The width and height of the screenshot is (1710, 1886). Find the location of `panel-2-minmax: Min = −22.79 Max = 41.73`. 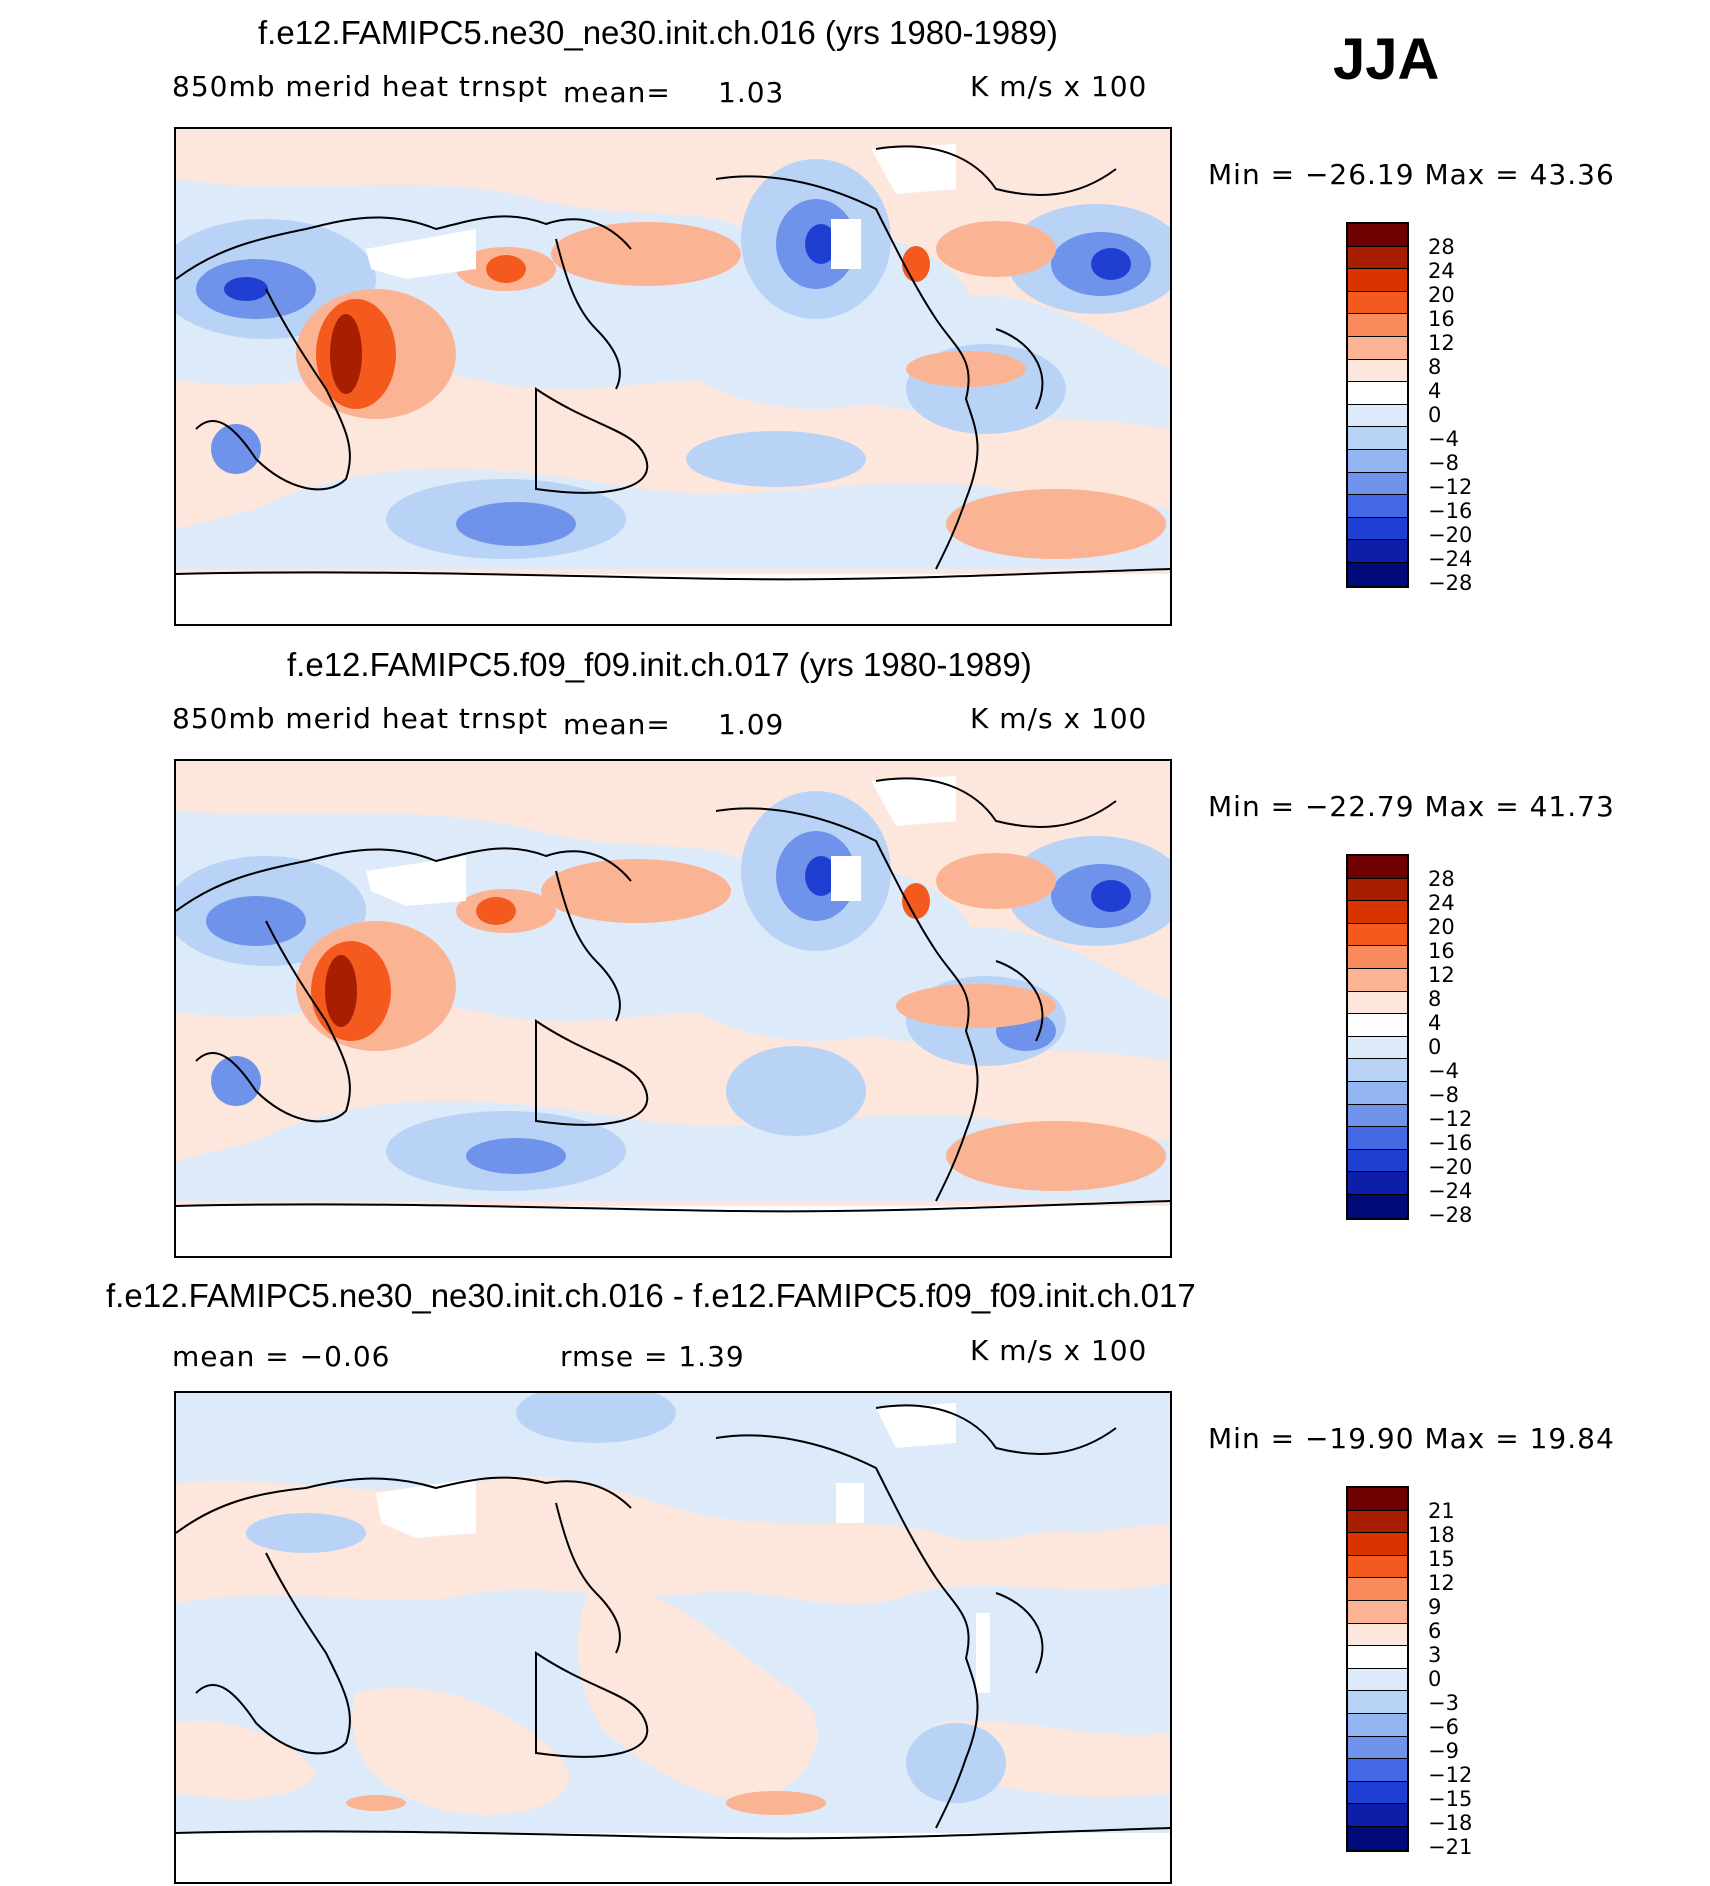

panel-2-minmax: Min = −22.79 Max = 41.73 is located at coordinates (1411, 806).